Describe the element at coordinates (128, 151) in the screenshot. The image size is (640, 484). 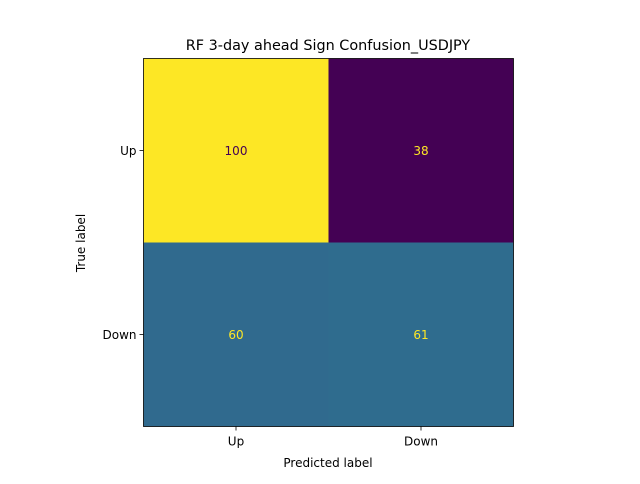
I see `y-tick-label: Up` at that location.